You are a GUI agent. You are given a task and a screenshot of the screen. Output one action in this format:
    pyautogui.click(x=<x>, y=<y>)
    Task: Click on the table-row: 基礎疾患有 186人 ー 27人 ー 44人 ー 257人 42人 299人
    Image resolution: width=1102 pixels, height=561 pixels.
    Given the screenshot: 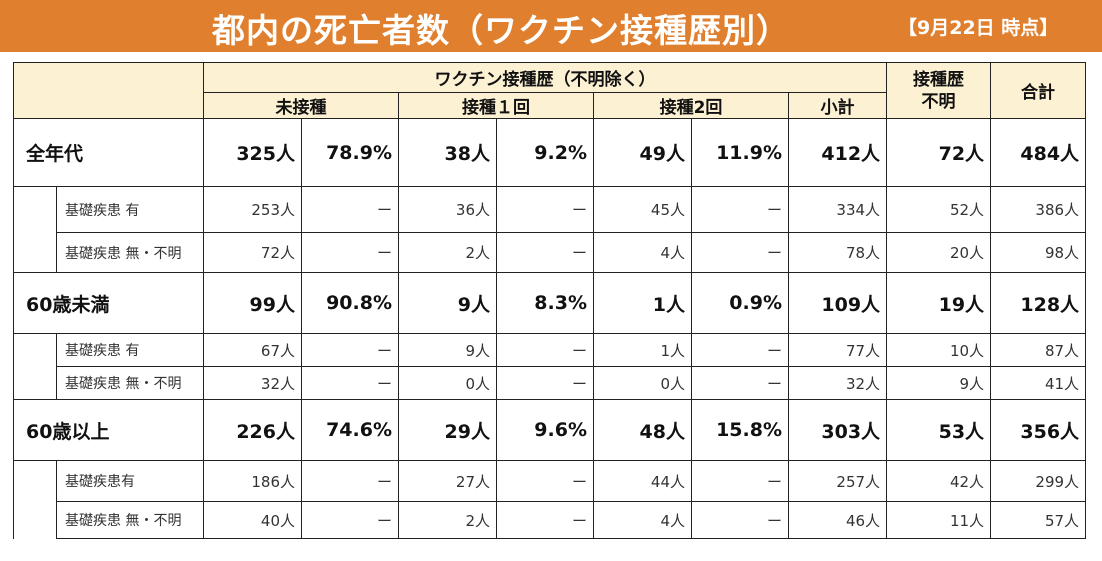 What is the action you would take?
    pyautogui.click(x=550, y=499)
    